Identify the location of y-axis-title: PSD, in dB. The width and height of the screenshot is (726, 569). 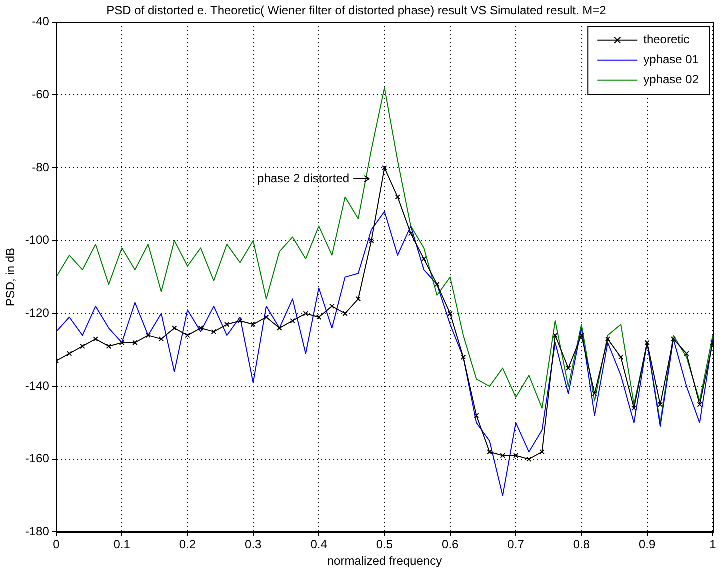
(11, 277).